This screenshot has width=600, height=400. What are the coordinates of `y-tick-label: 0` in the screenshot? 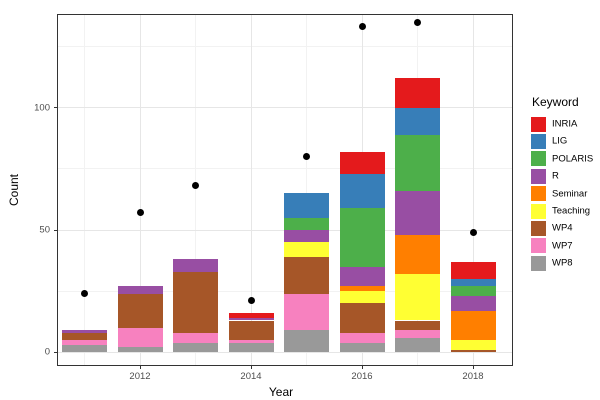 It's located at (47, 352).